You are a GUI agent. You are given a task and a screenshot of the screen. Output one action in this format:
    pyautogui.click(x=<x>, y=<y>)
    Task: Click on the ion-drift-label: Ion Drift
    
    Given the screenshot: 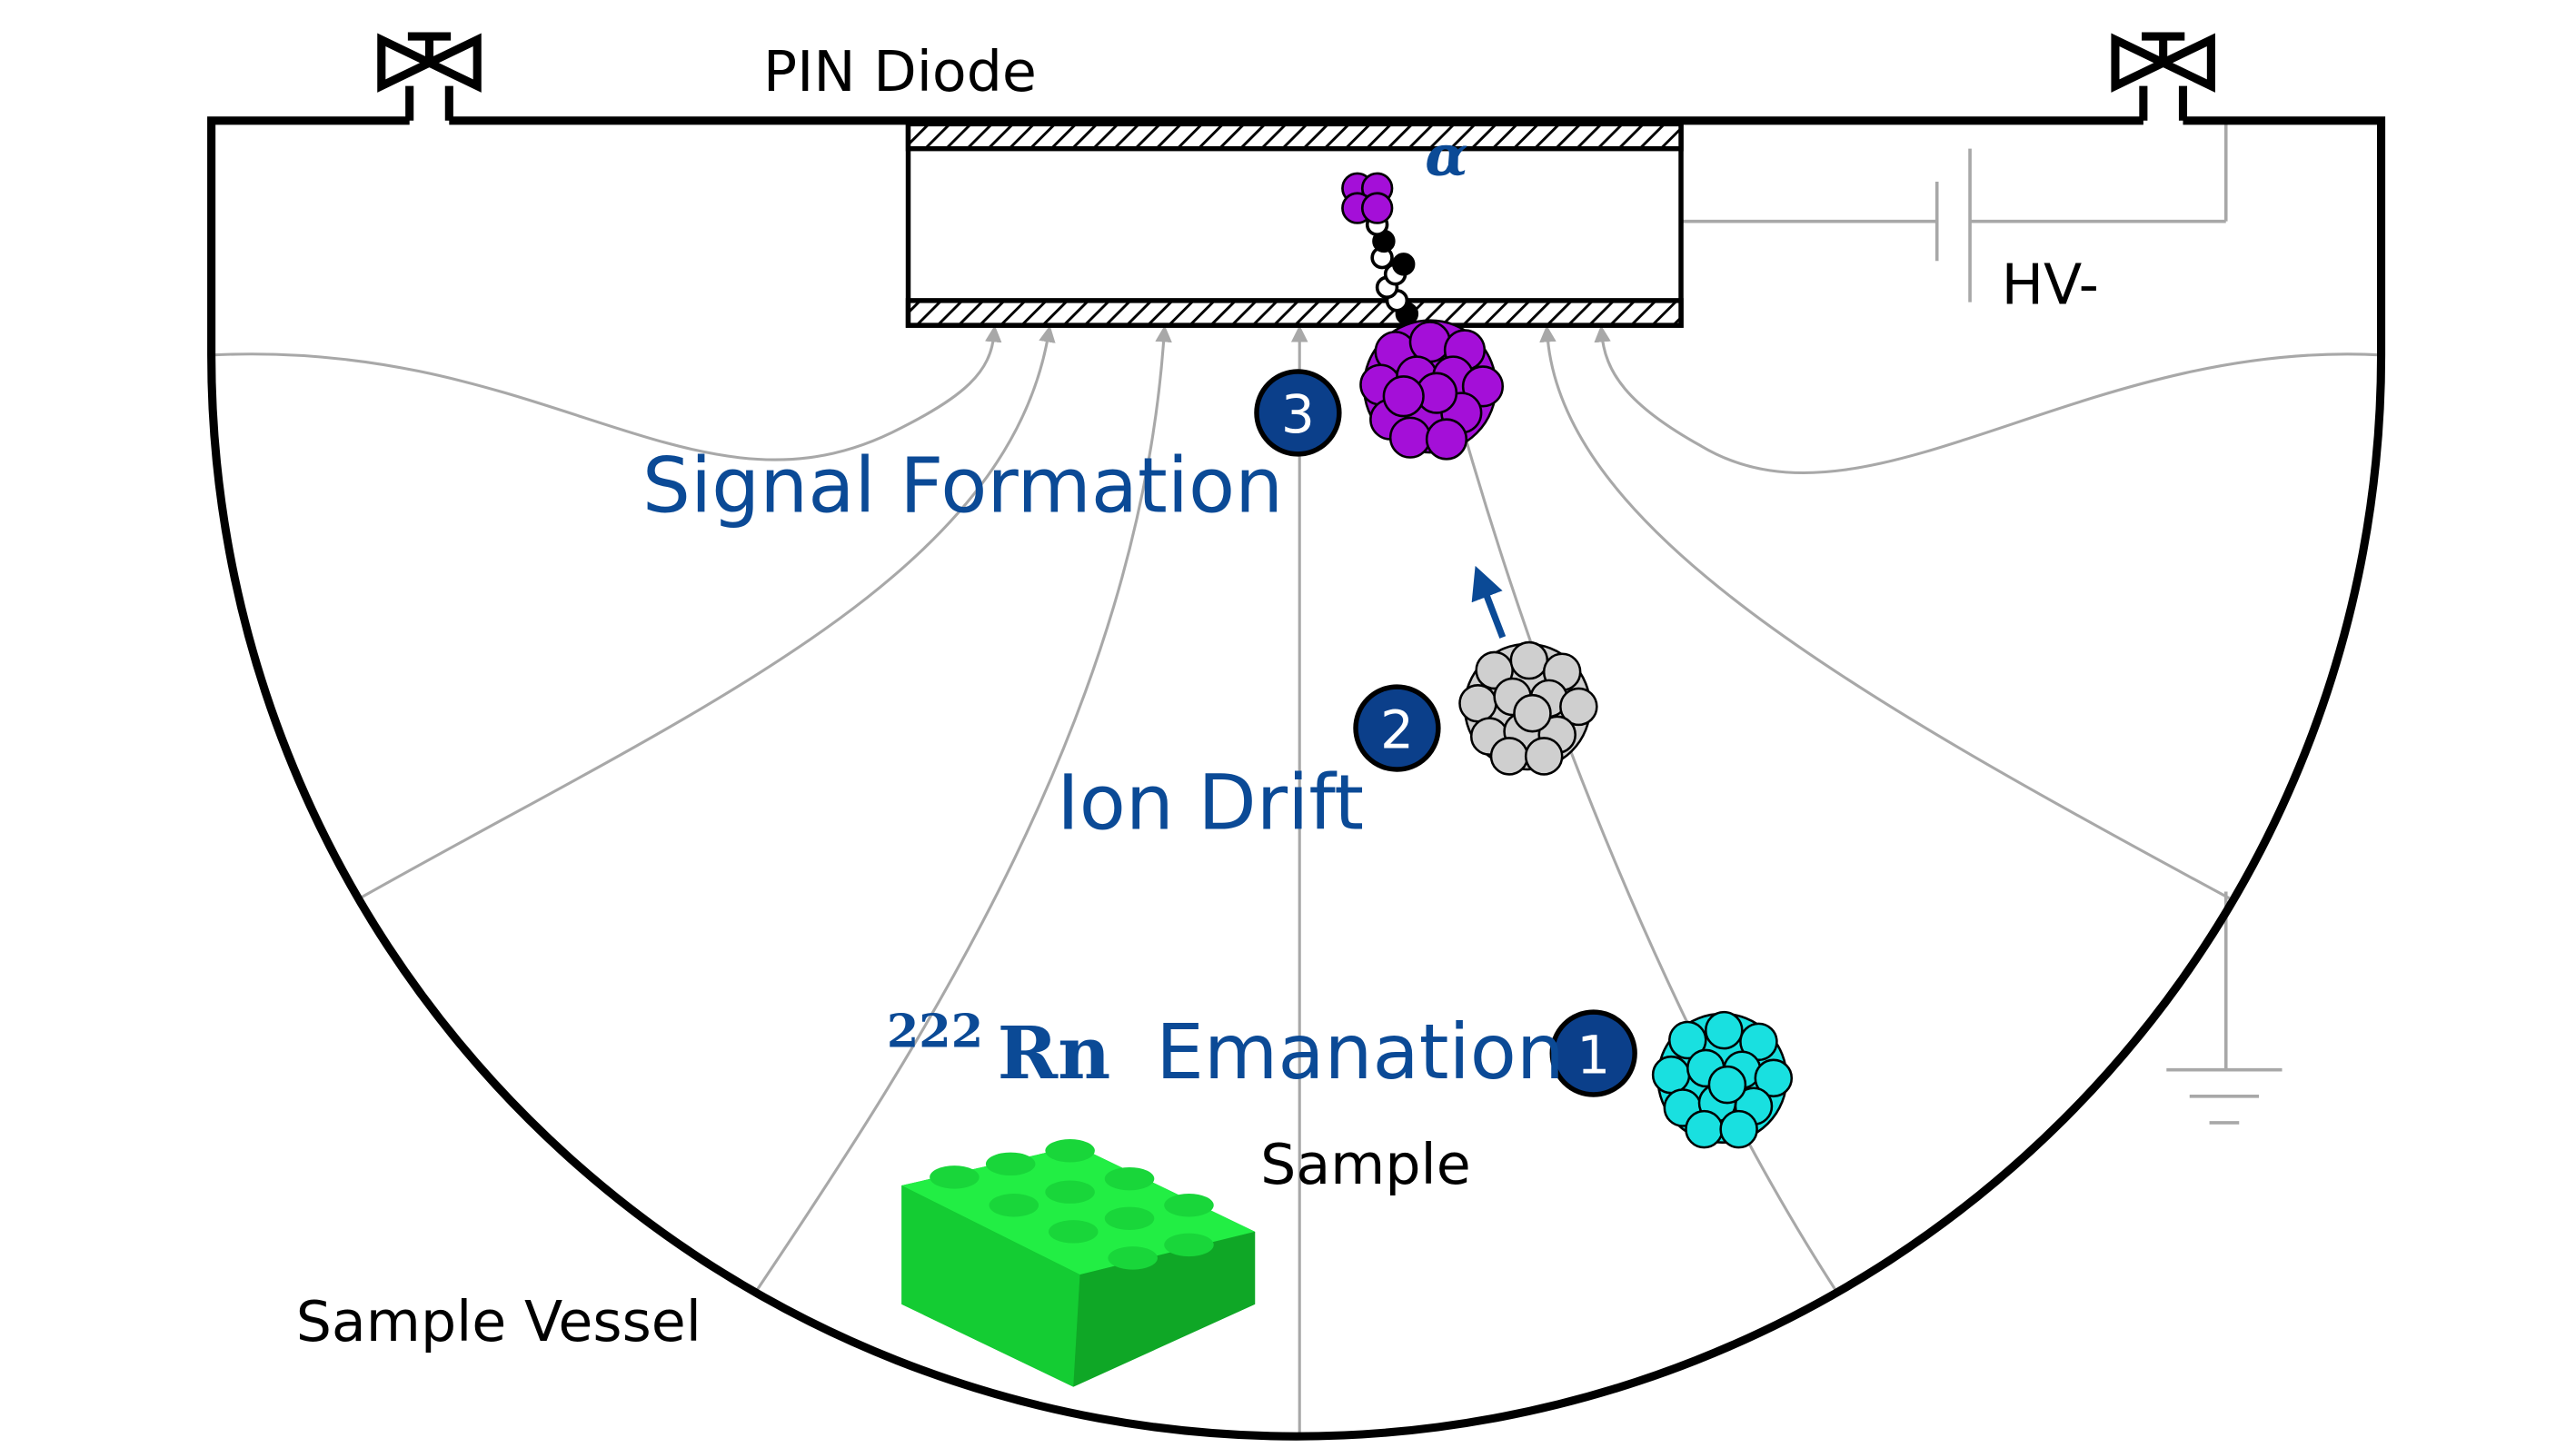 What is the action you would take?
    pyautogui.click(x=1211, y=802)
    